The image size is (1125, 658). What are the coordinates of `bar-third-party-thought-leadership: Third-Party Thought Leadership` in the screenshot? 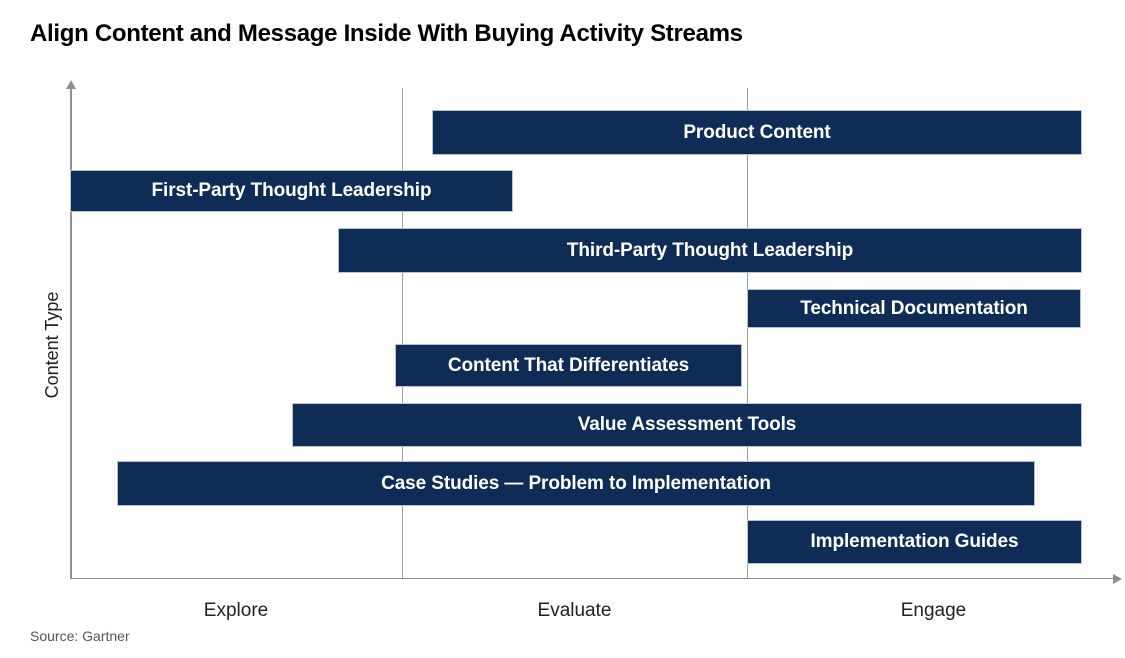 It's located at (710, 250).